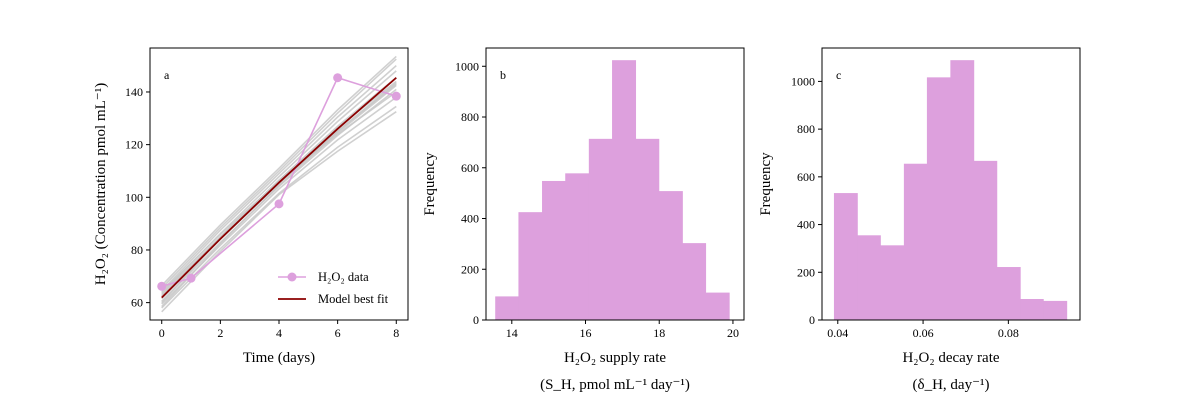 The height and width of the screenshot is (400, 1200). I want to click on y-axis-title: H₂O₂ (Concentration pmol mL⁻¹), so click(101, 184).